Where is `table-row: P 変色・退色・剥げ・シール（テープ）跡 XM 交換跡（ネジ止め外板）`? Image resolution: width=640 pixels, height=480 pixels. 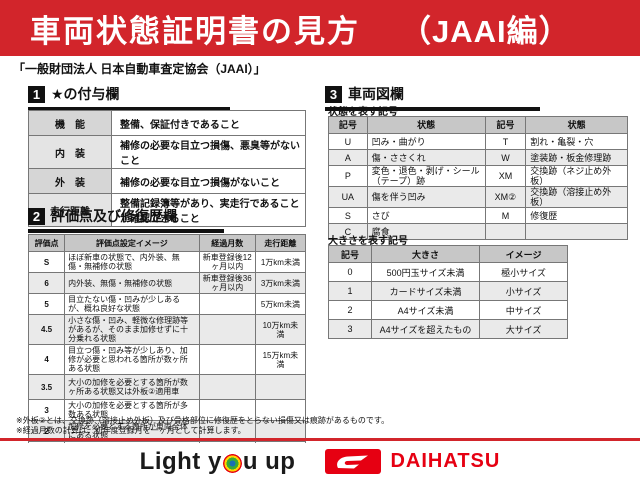 table-row: P 変色・退色・剥げ・シール（テープ）跡 XM 交換跡（ネジ止め外板） is located at coordinates (478, 176).